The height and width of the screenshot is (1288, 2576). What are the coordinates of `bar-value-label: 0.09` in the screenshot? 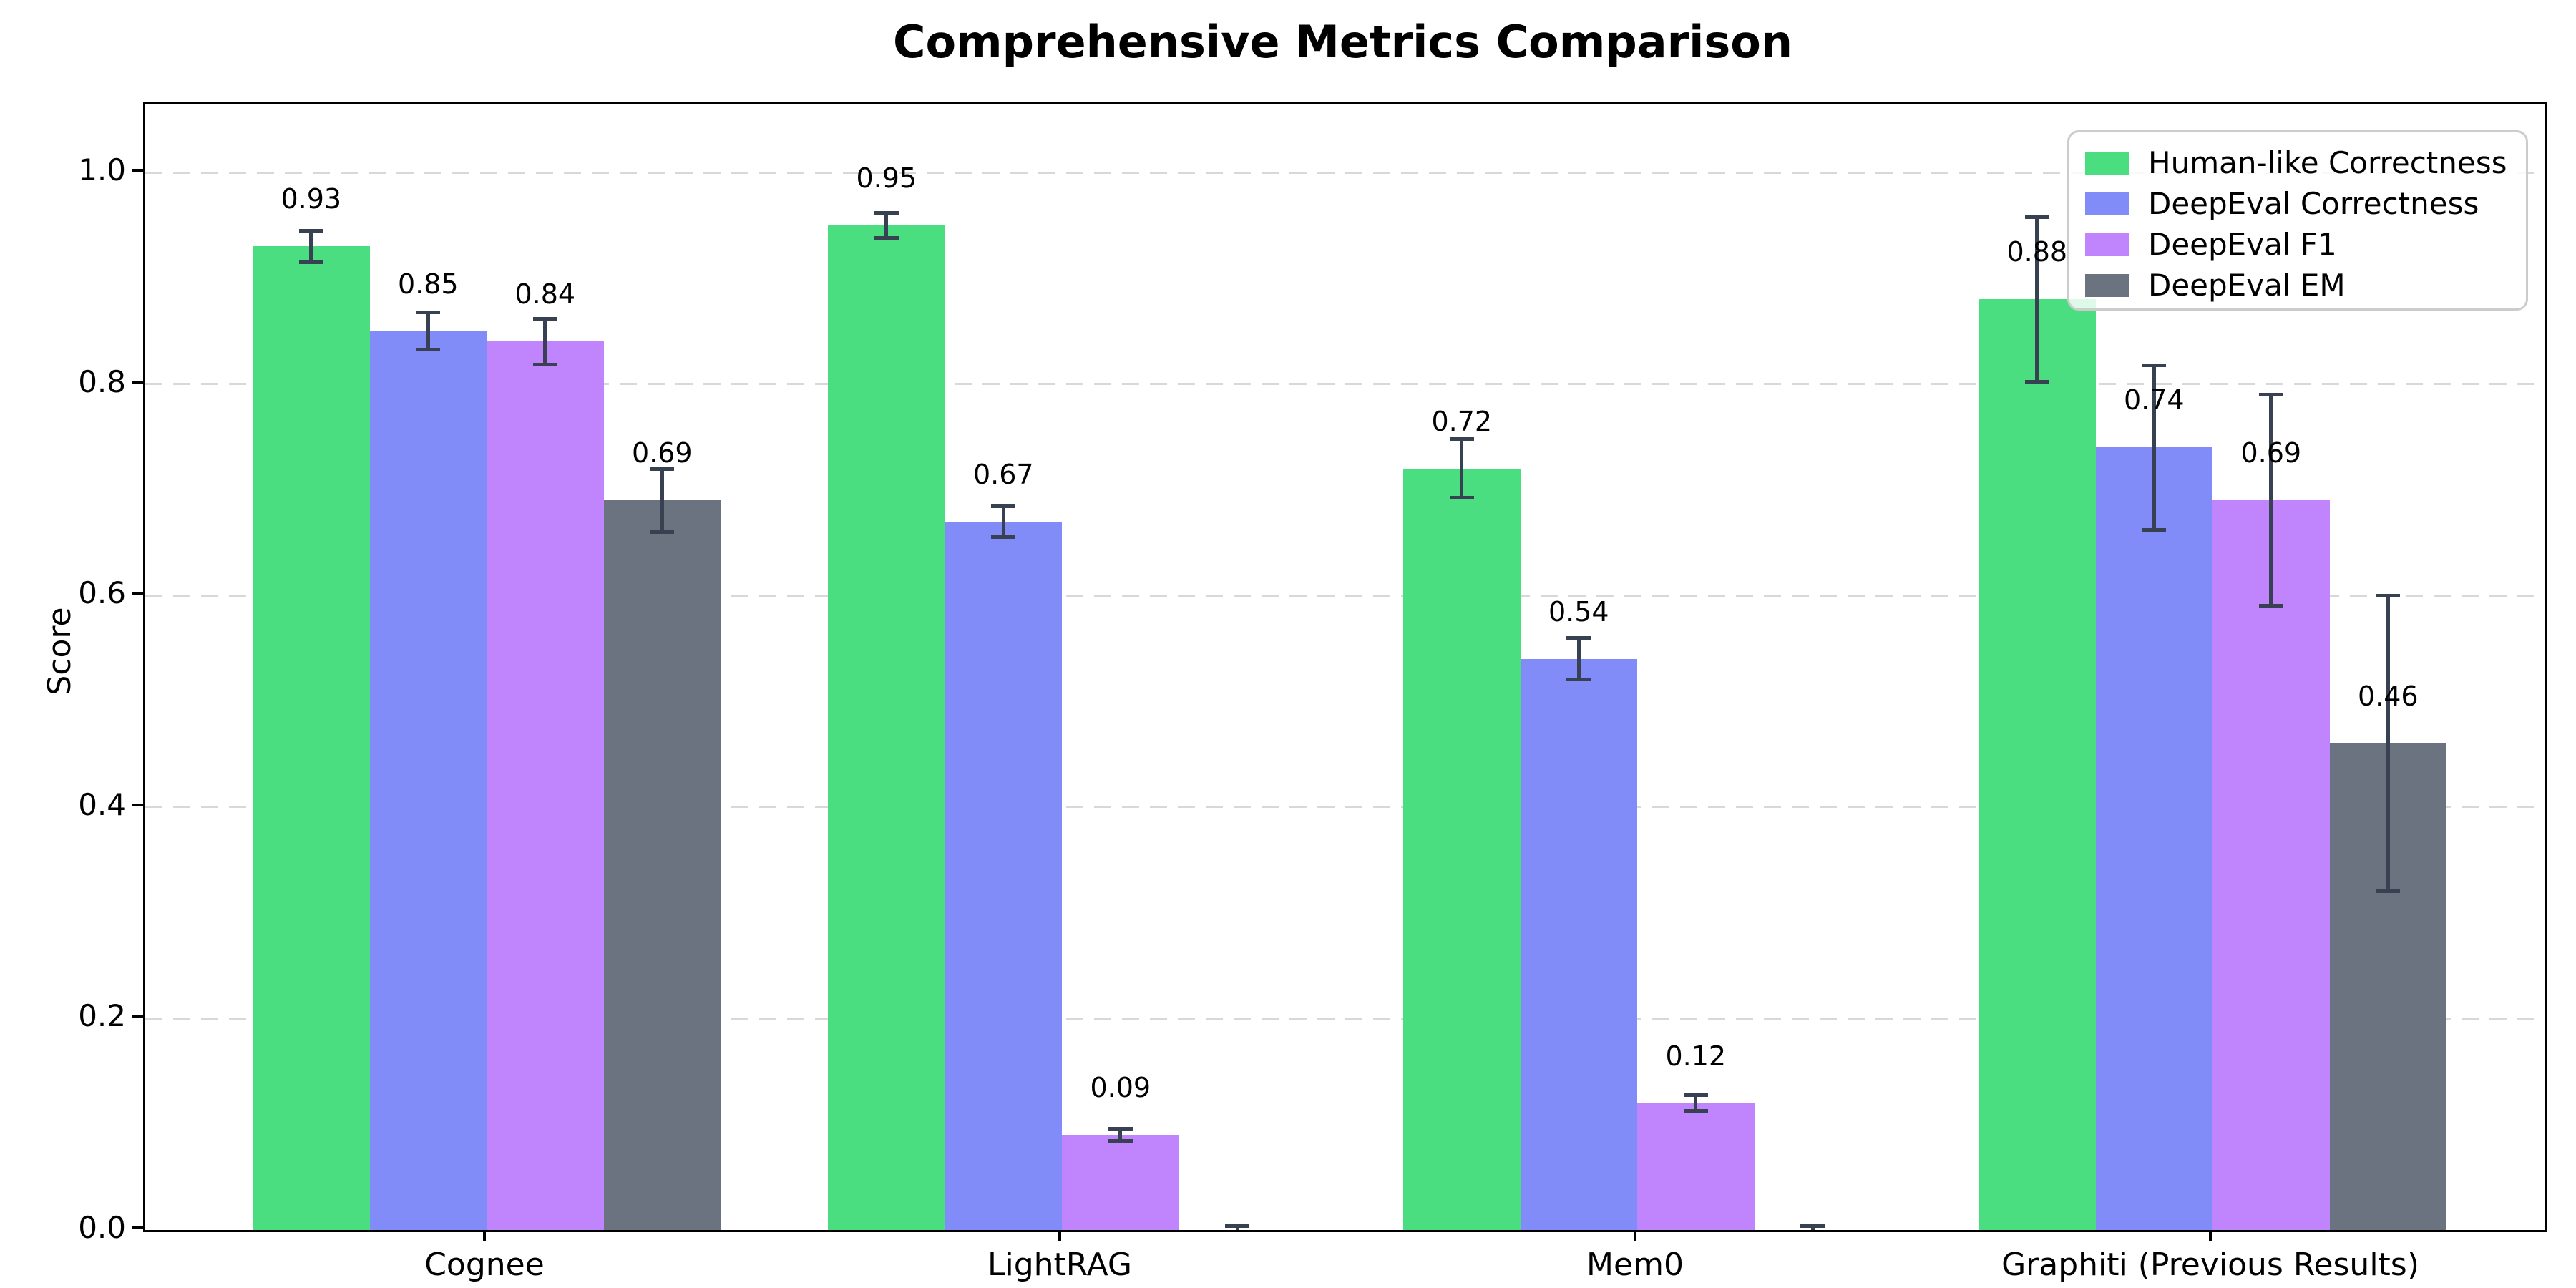 It's located at (1120, 1087).